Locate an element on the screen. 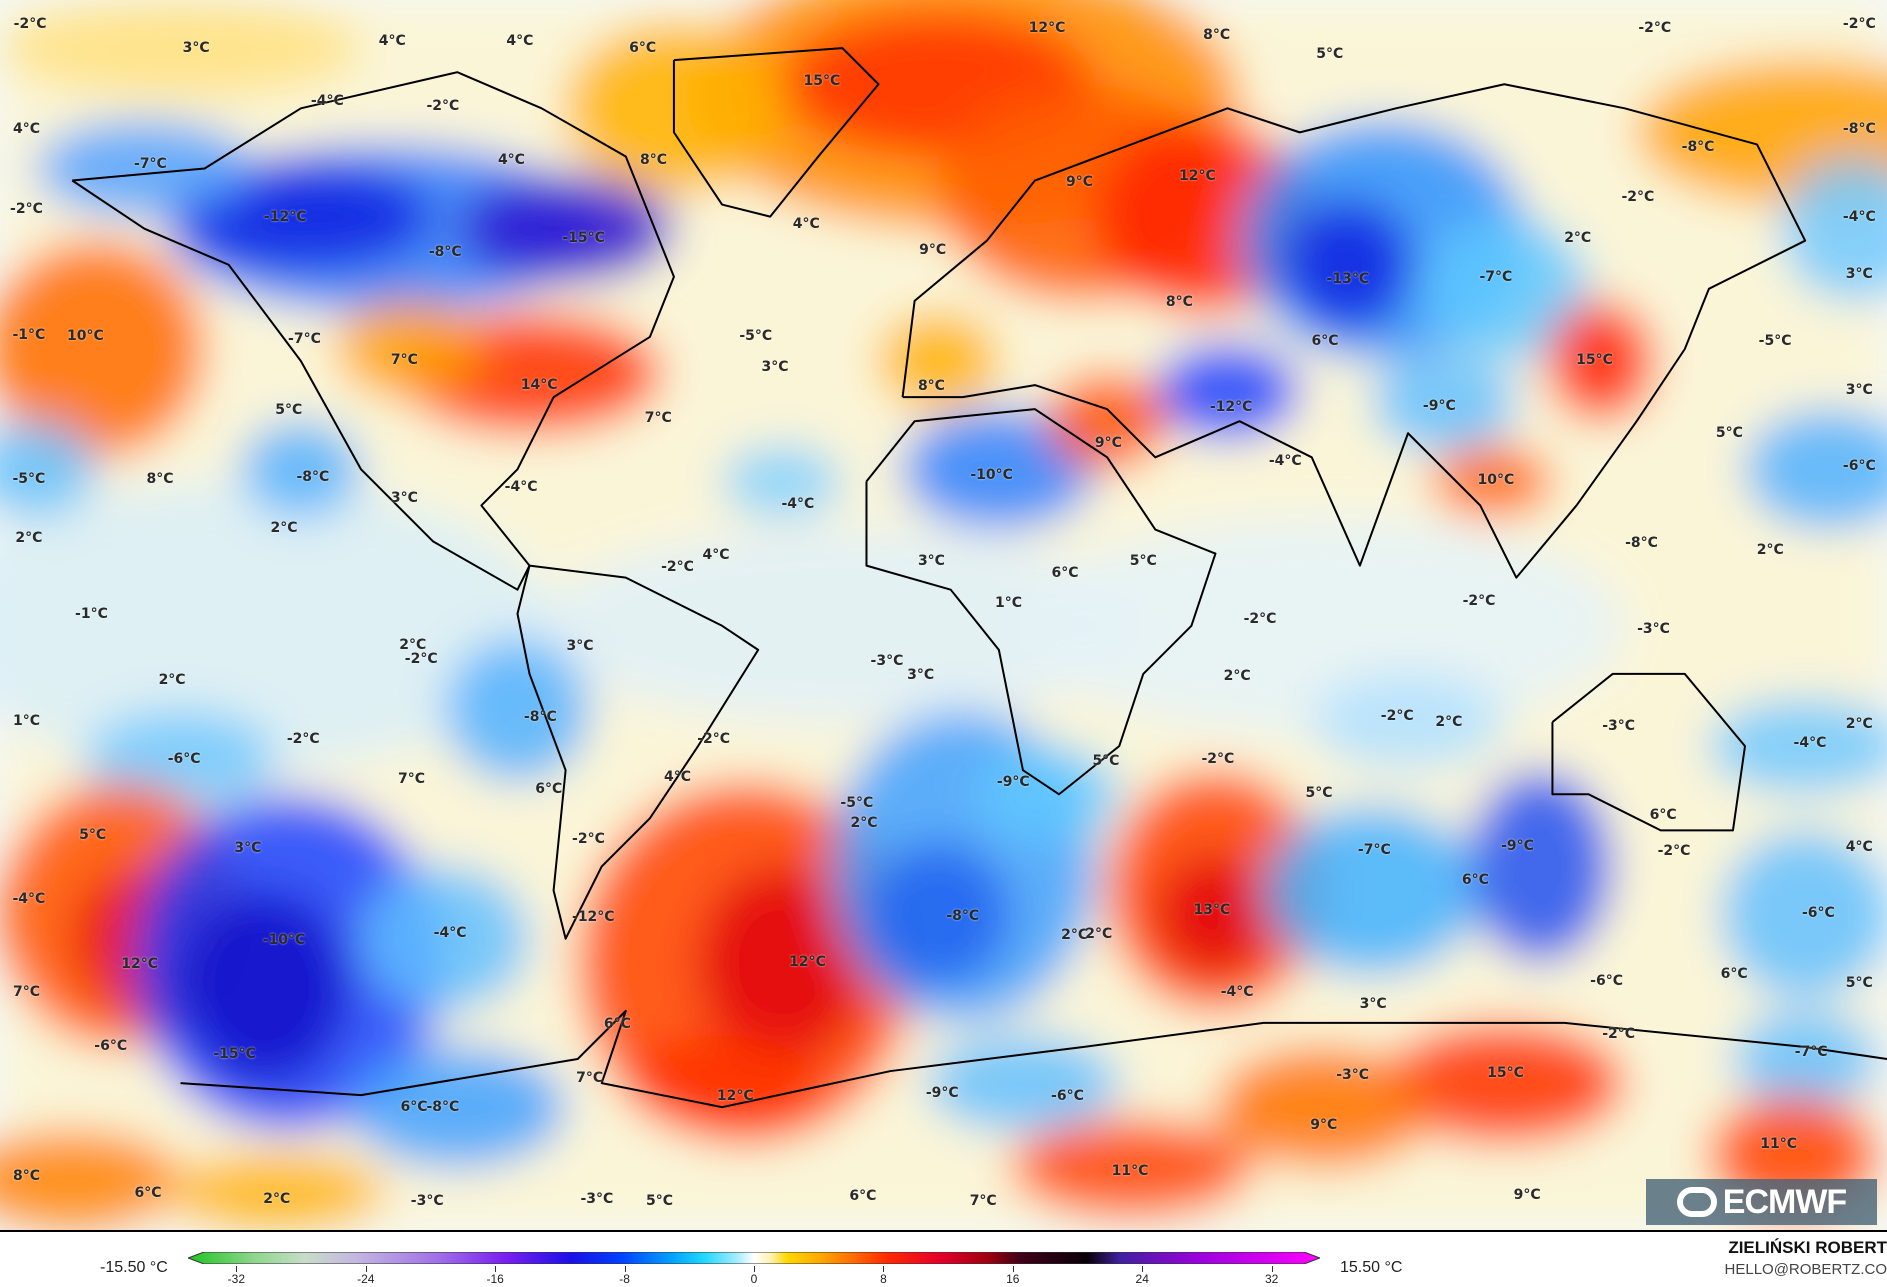  min-value-label: -15.50 °C is located at coordinates (134, 1267).